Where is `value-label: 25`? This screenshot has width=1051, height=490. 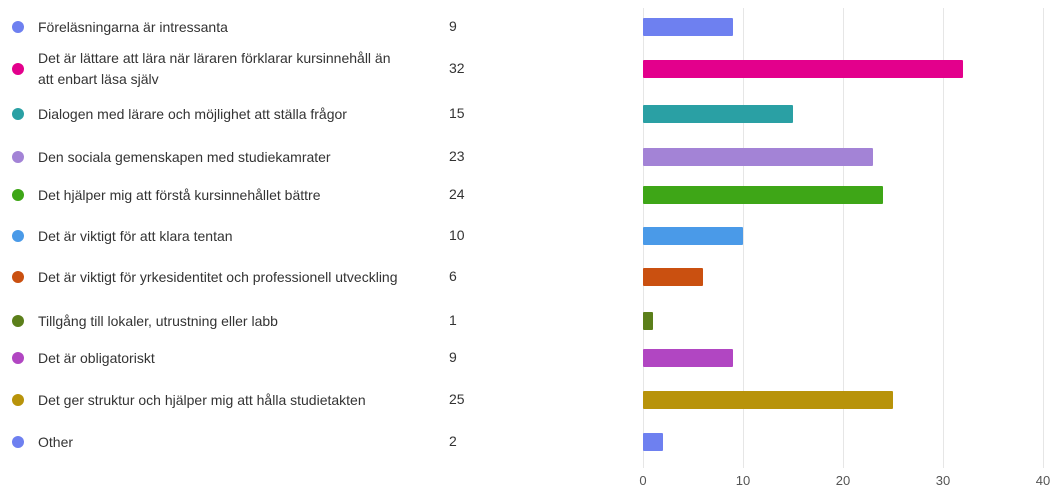
value-label: 25 is located at coordinates (457, 399).